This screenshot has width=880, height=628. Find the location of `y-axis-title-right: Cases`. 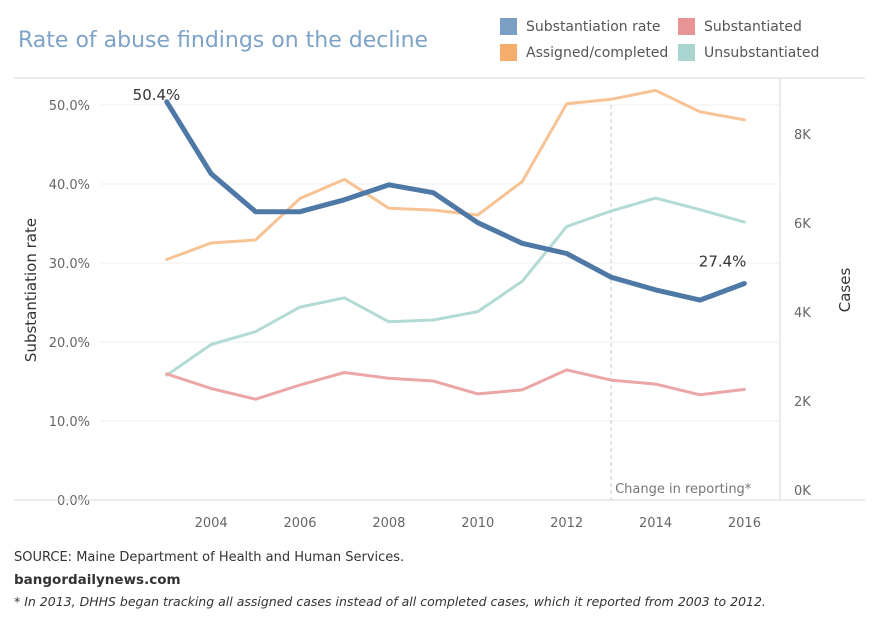

y-axis-title-right: Cases is located at coordinates (845, 290).